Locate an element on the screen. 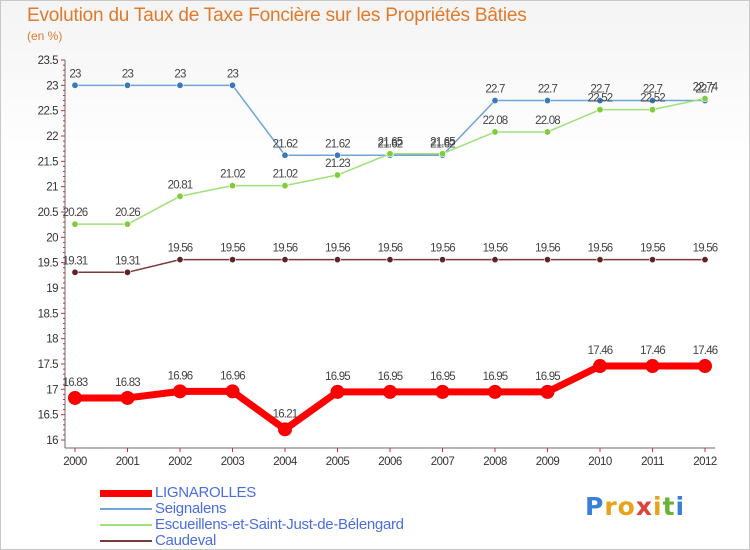 Image resolution: width=750 pixels, height=550 pixels. x-tick-label: 2005 is located at coordinates (338, 462).